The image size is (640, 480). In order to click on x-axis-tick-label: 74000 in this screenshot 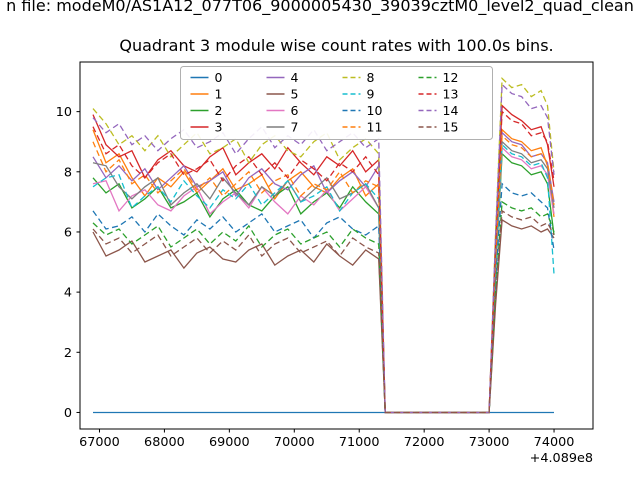, I will do `click(554, 442)`.